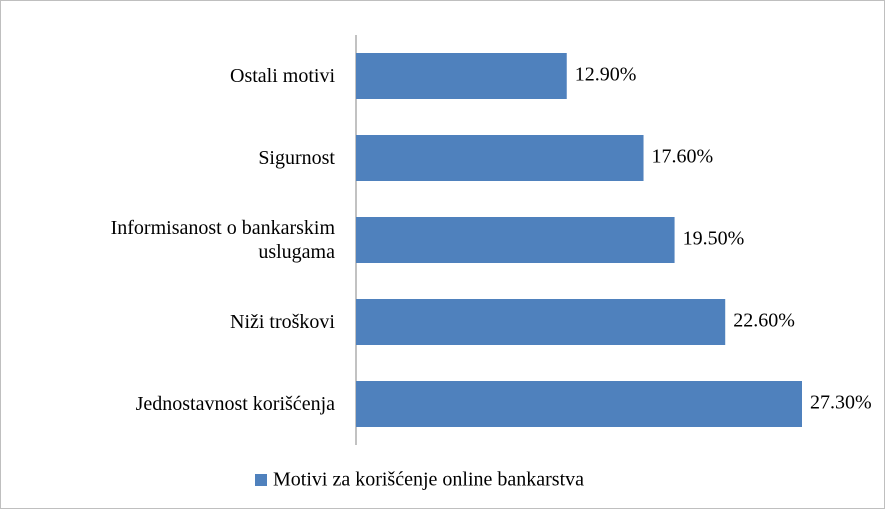  Describe the element at coordinates (764, 321) in the screenshot. I see `data-label: 22.60%` at that location.